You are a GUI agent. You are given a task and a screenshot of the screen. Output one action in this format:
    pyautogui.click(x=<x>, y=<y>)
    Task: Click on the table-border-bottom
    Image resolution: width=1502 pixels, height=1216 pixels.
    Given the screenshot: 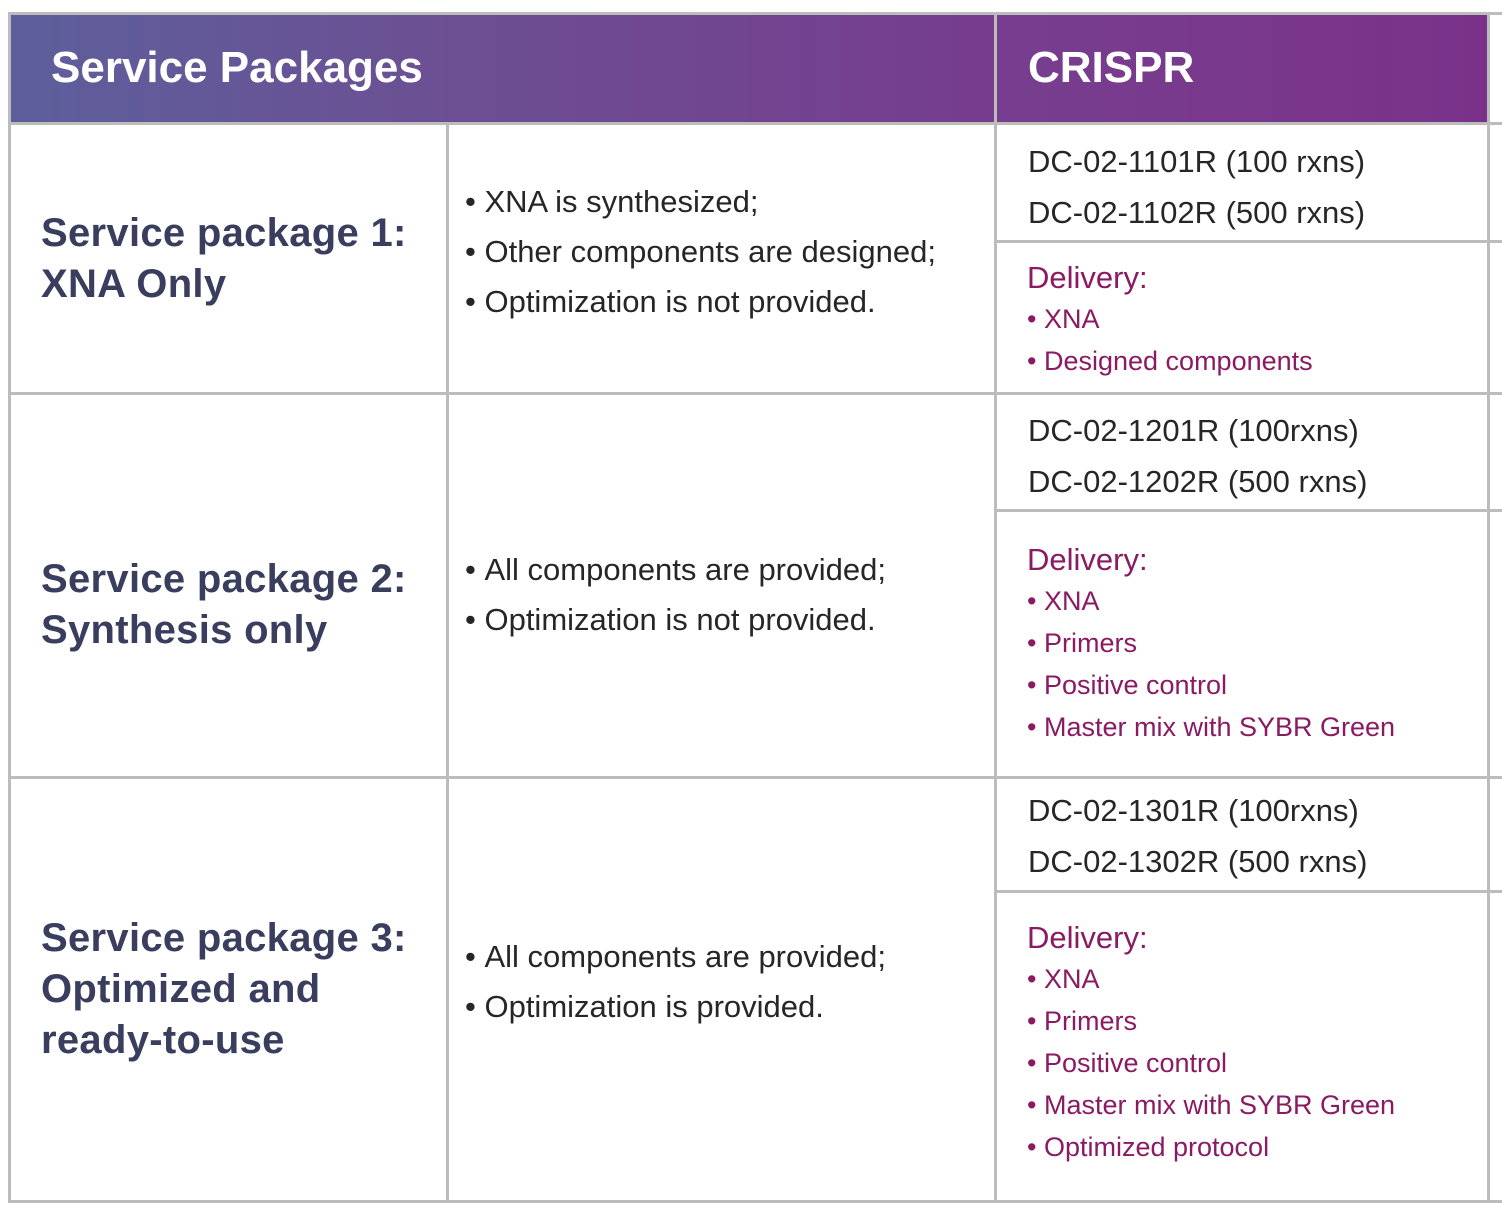 What is the action you would take?
    pyautogui.click(x=755, y=1201)
    